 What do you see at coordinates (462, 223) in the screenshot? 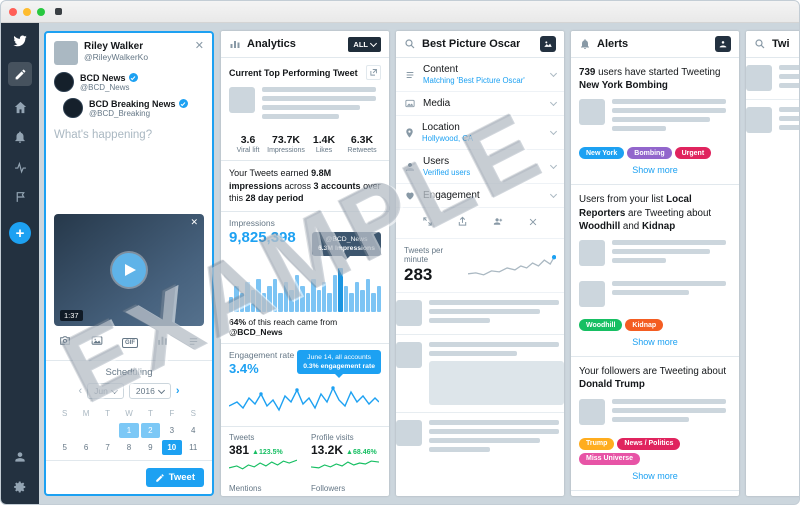
I see `share-icon` at bounding box center [462, 223].